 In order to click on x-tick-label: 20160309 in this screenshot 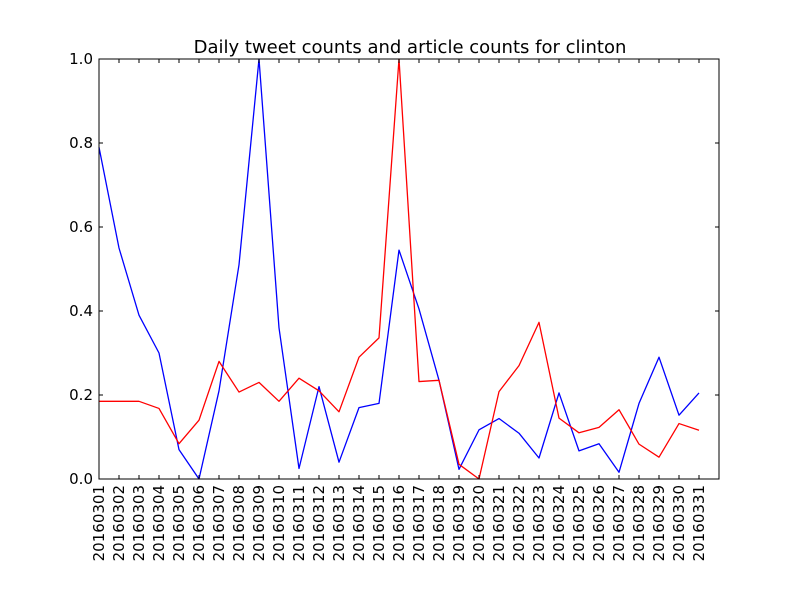, I will do `click(259, 523)`.